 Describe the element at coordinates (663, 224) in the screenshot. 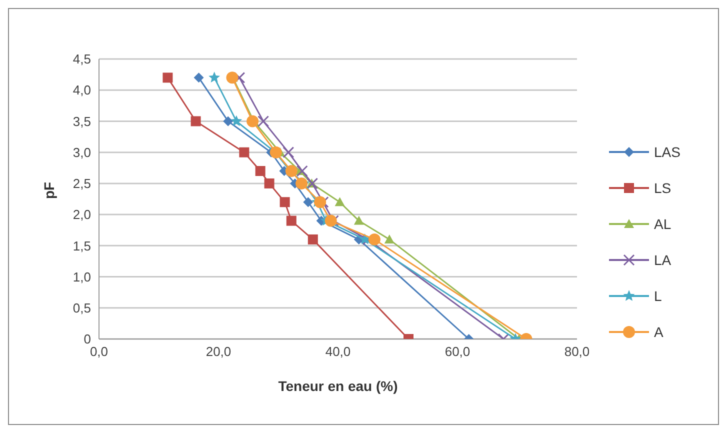

I see `legend-label: AL` at that location.